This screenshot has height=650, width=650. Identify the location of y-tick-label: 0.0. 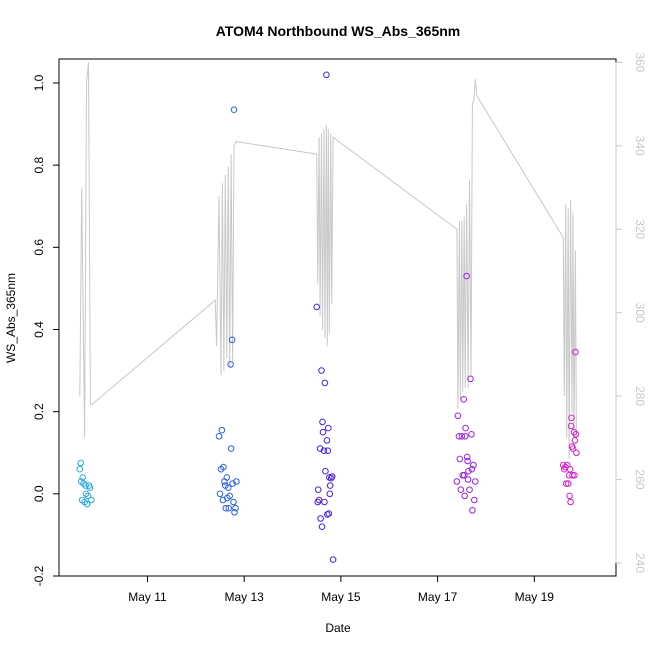
(39, 493).